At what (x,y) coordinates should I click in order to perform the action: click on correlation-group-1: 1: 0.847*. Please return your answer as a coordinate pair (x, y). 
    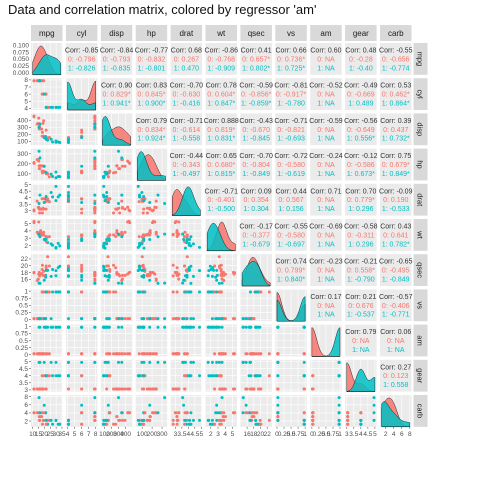
    Looking at the image, I should click on (221, 104).